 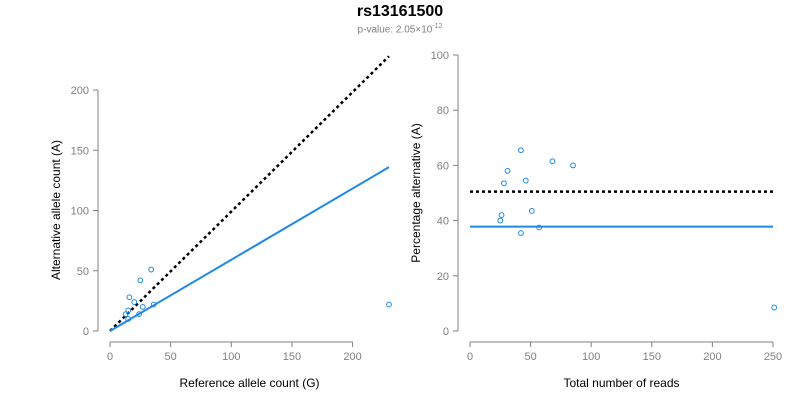 What do you see at coordinates (83, 272) in the screenshot?
I see `y-tick-label: 50` at bounding box center [83, 272].